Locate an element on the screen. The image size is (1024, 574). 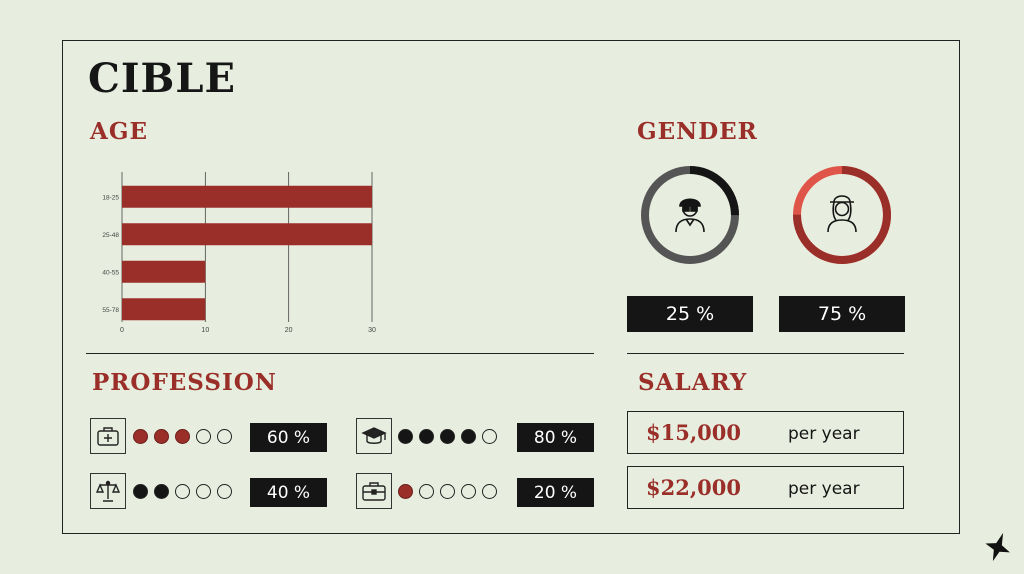
four-point-star-icon is located at coordinates (997, 547).